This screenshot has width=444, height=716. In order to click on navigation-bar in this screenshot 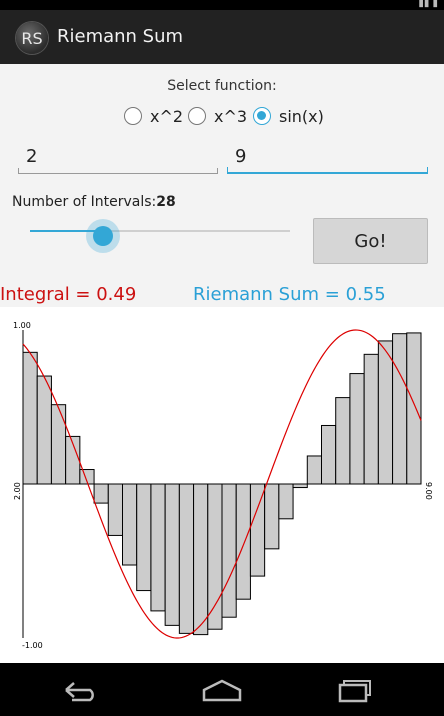, I will do `click(222, 689)`.